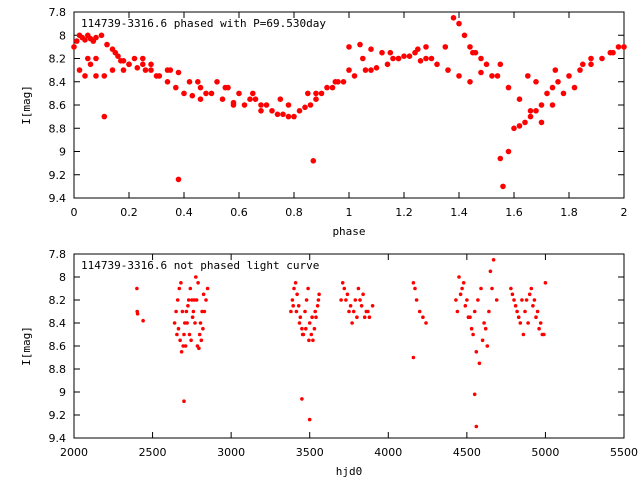  I want to click on x-tick-label: 3000, so click(231, 452).